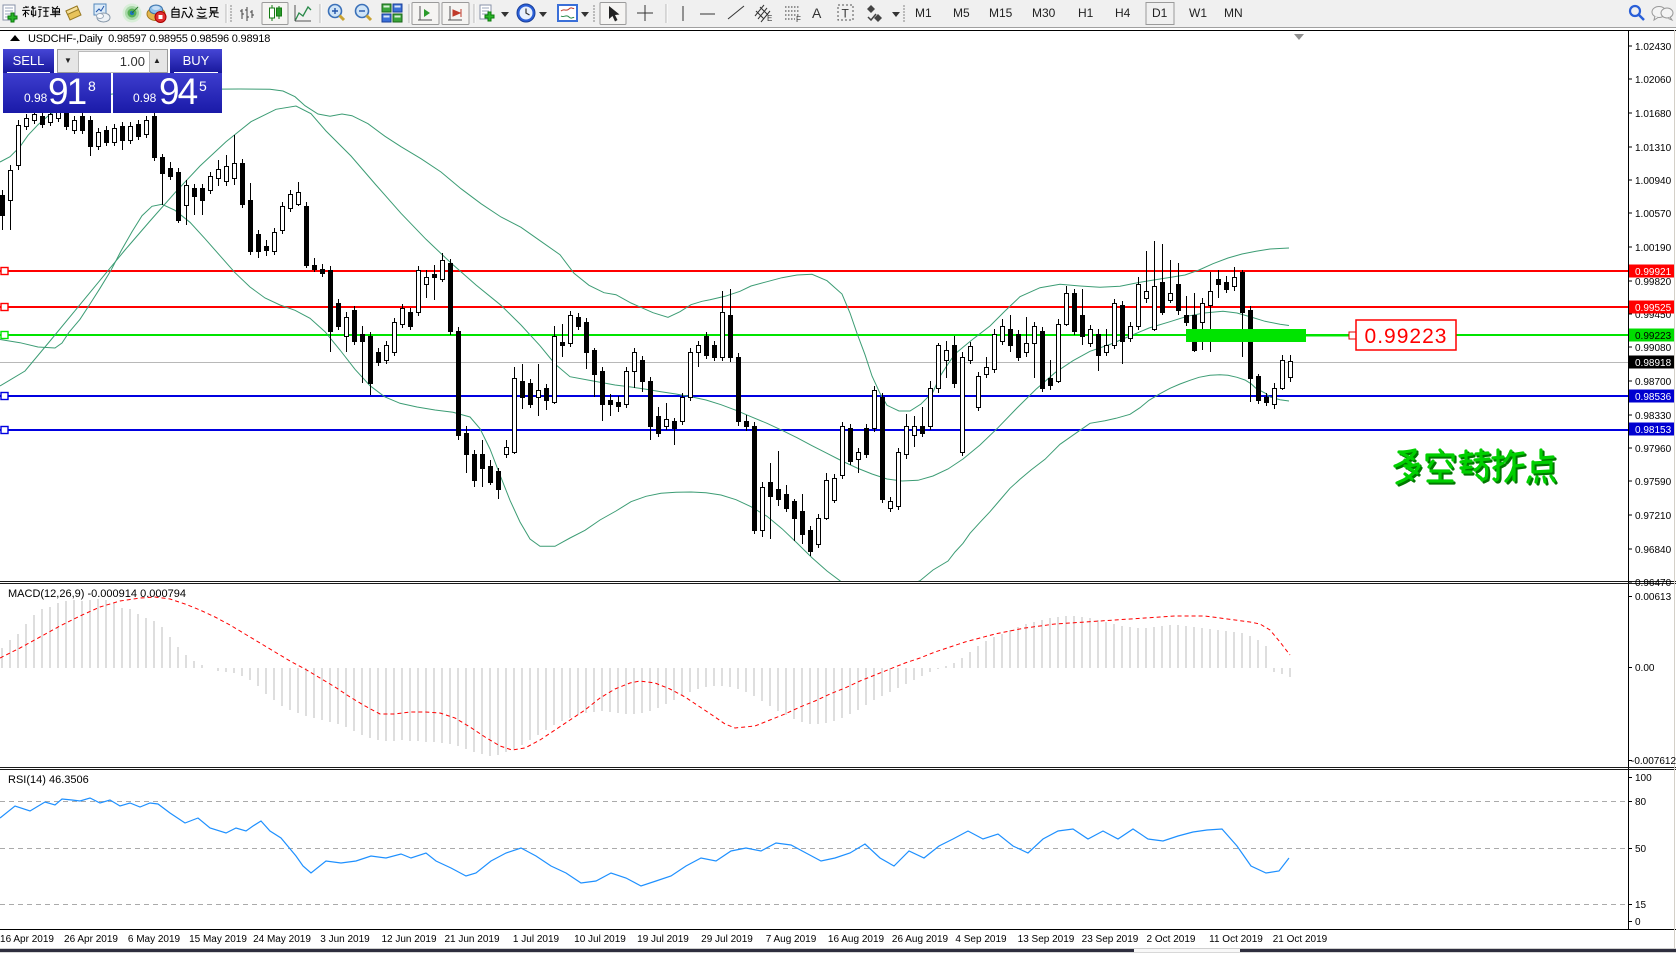 The image size is (1676, 953). What do you see at coordinates (1171, 939) in the screenshot?
I see `svg-text: 2 Oct 2019` at bounding box center [1171, 939].